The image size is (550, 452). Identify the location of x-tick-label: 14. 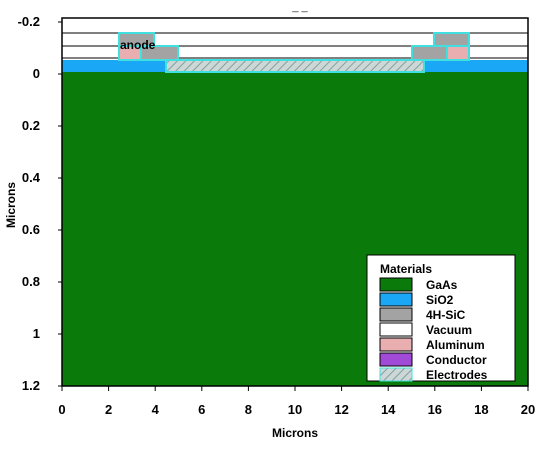
(388, 409).